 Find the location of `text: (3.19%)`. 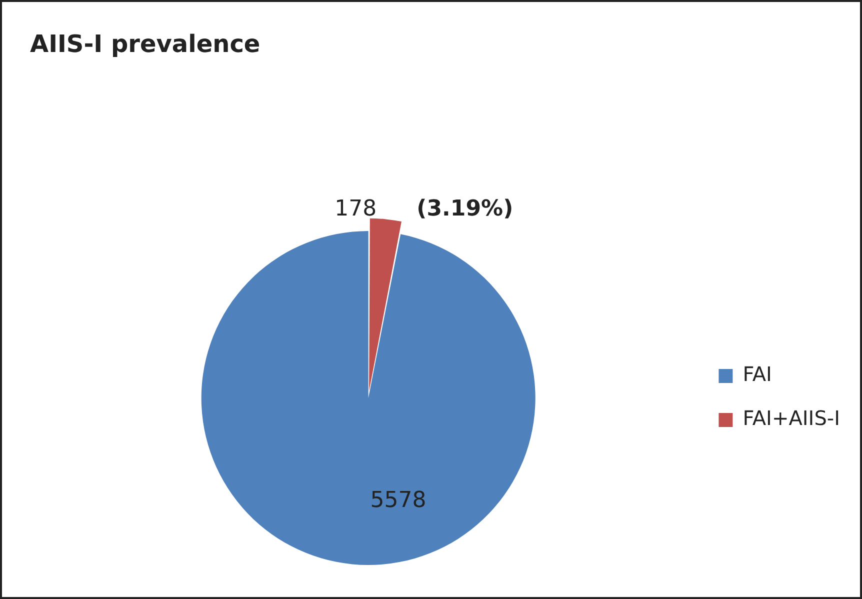

text: (3.19%) is located at coordinates (465, 209).